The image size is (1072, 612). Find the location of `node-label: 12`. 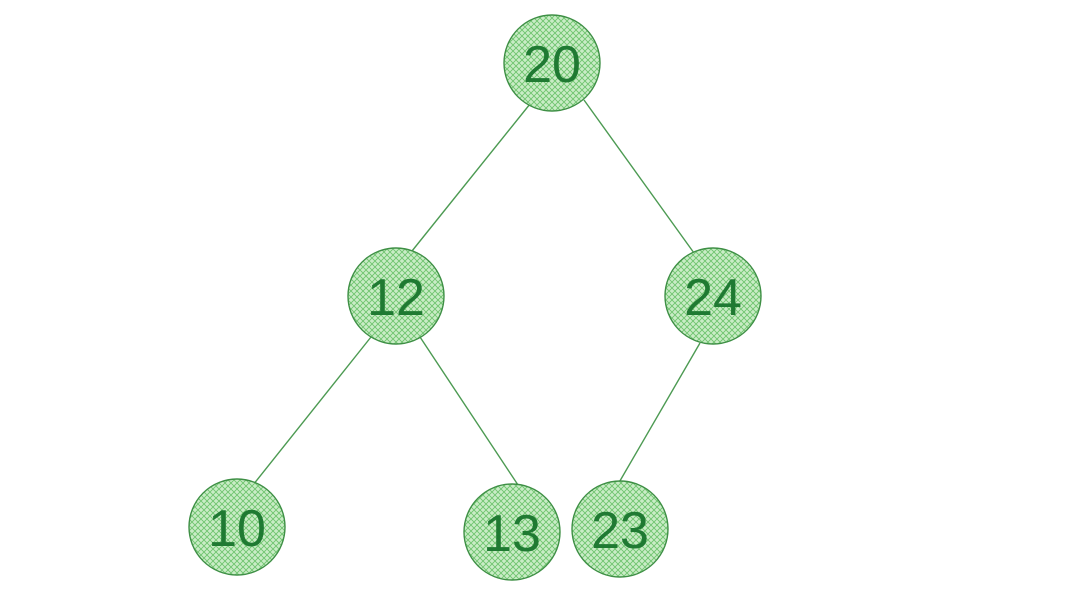

node-label: 12 is located at coordinates (396, 298).